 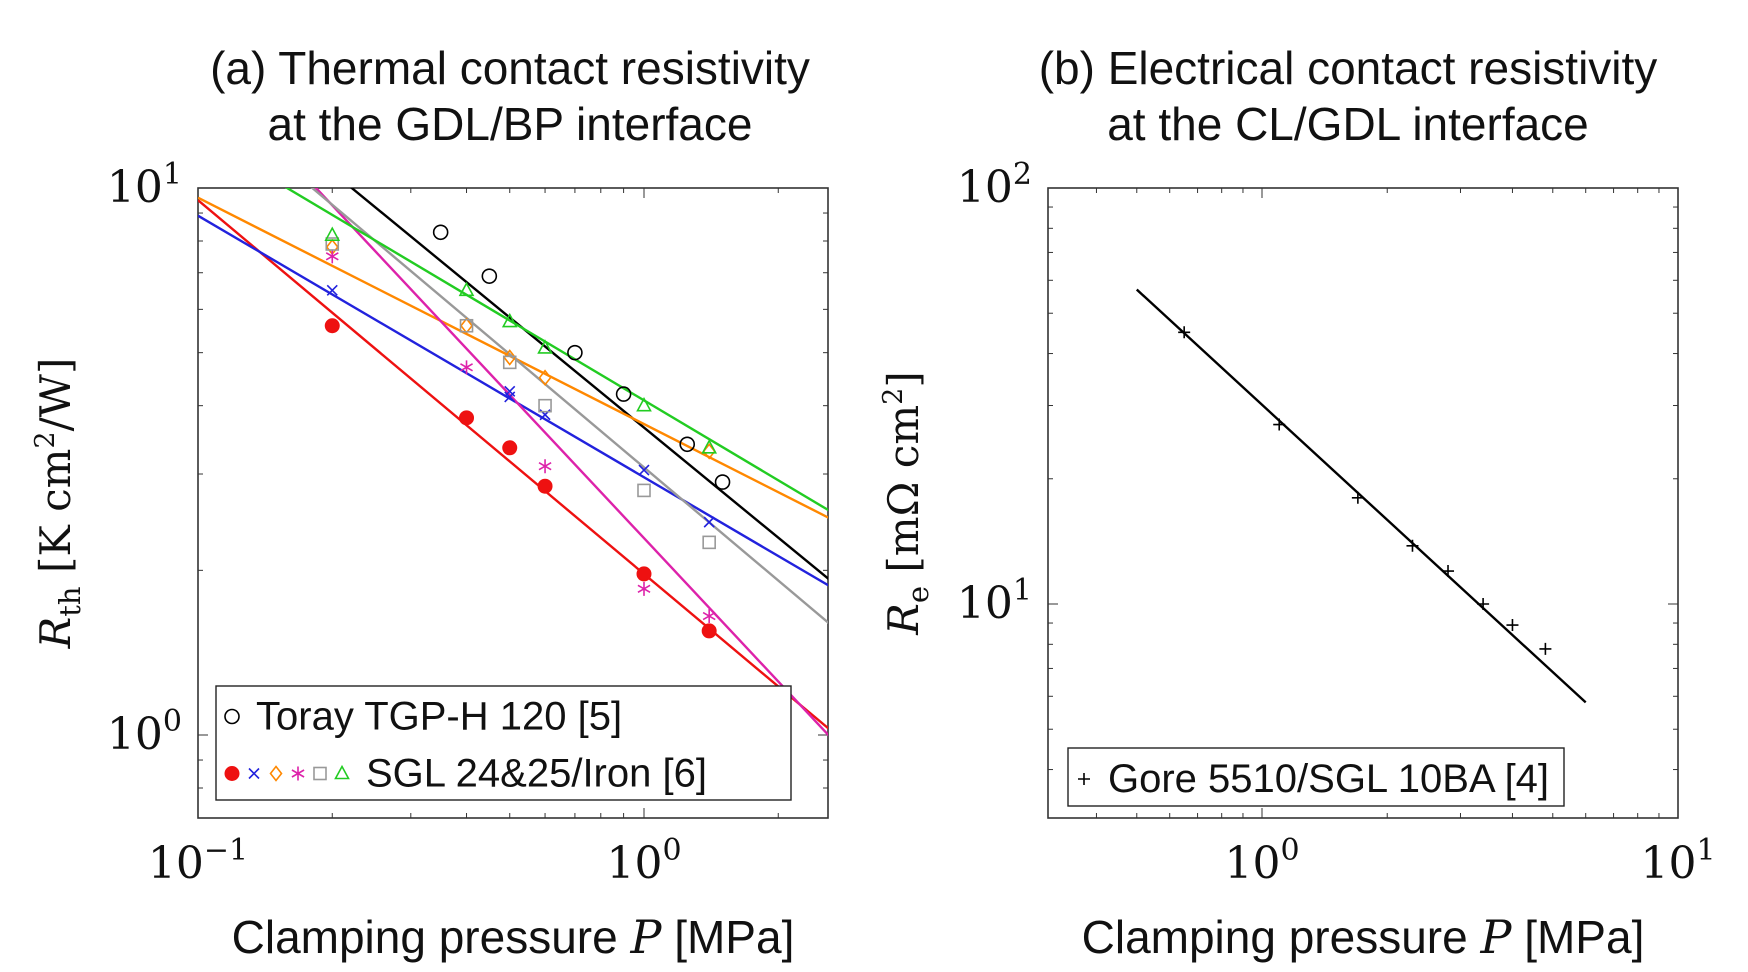 I want to click on chart-b-y-tick-label: 102, so click(x=994, y=185).